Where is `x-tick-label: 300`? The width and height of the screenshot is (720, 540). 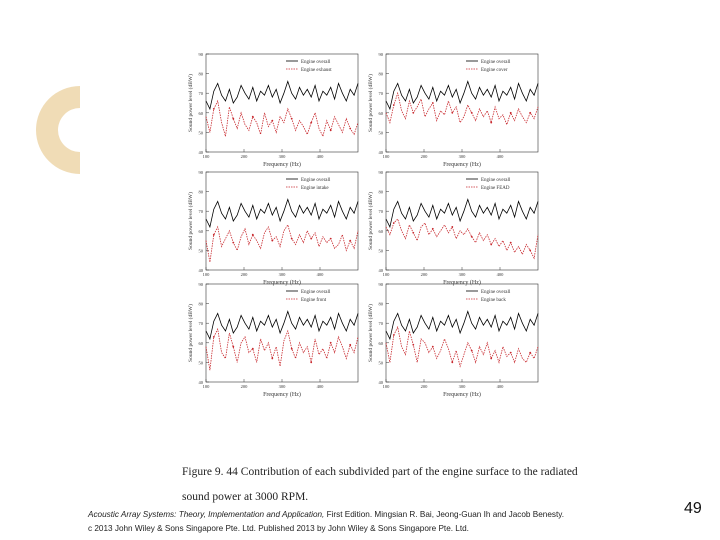 x-tick-label: 300 is located at coordinates (463, 156).